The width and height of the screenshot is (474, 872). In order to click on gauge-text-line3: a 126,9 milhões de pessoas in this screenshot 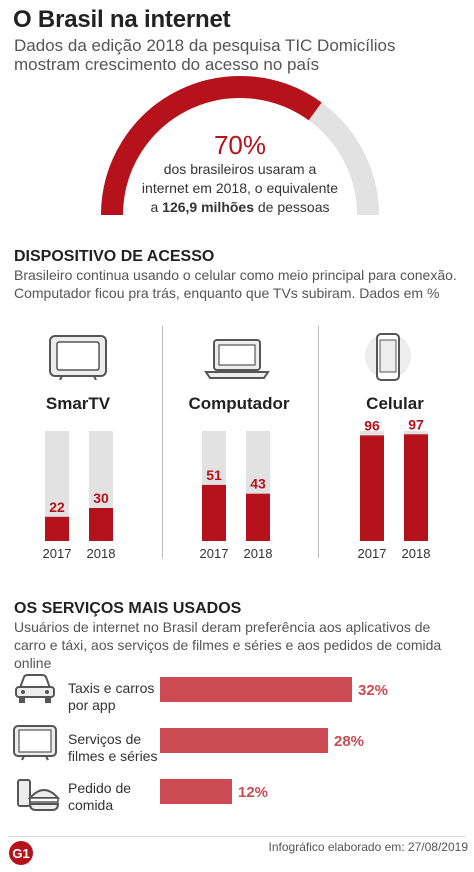, I will do `click(240, 207)`.